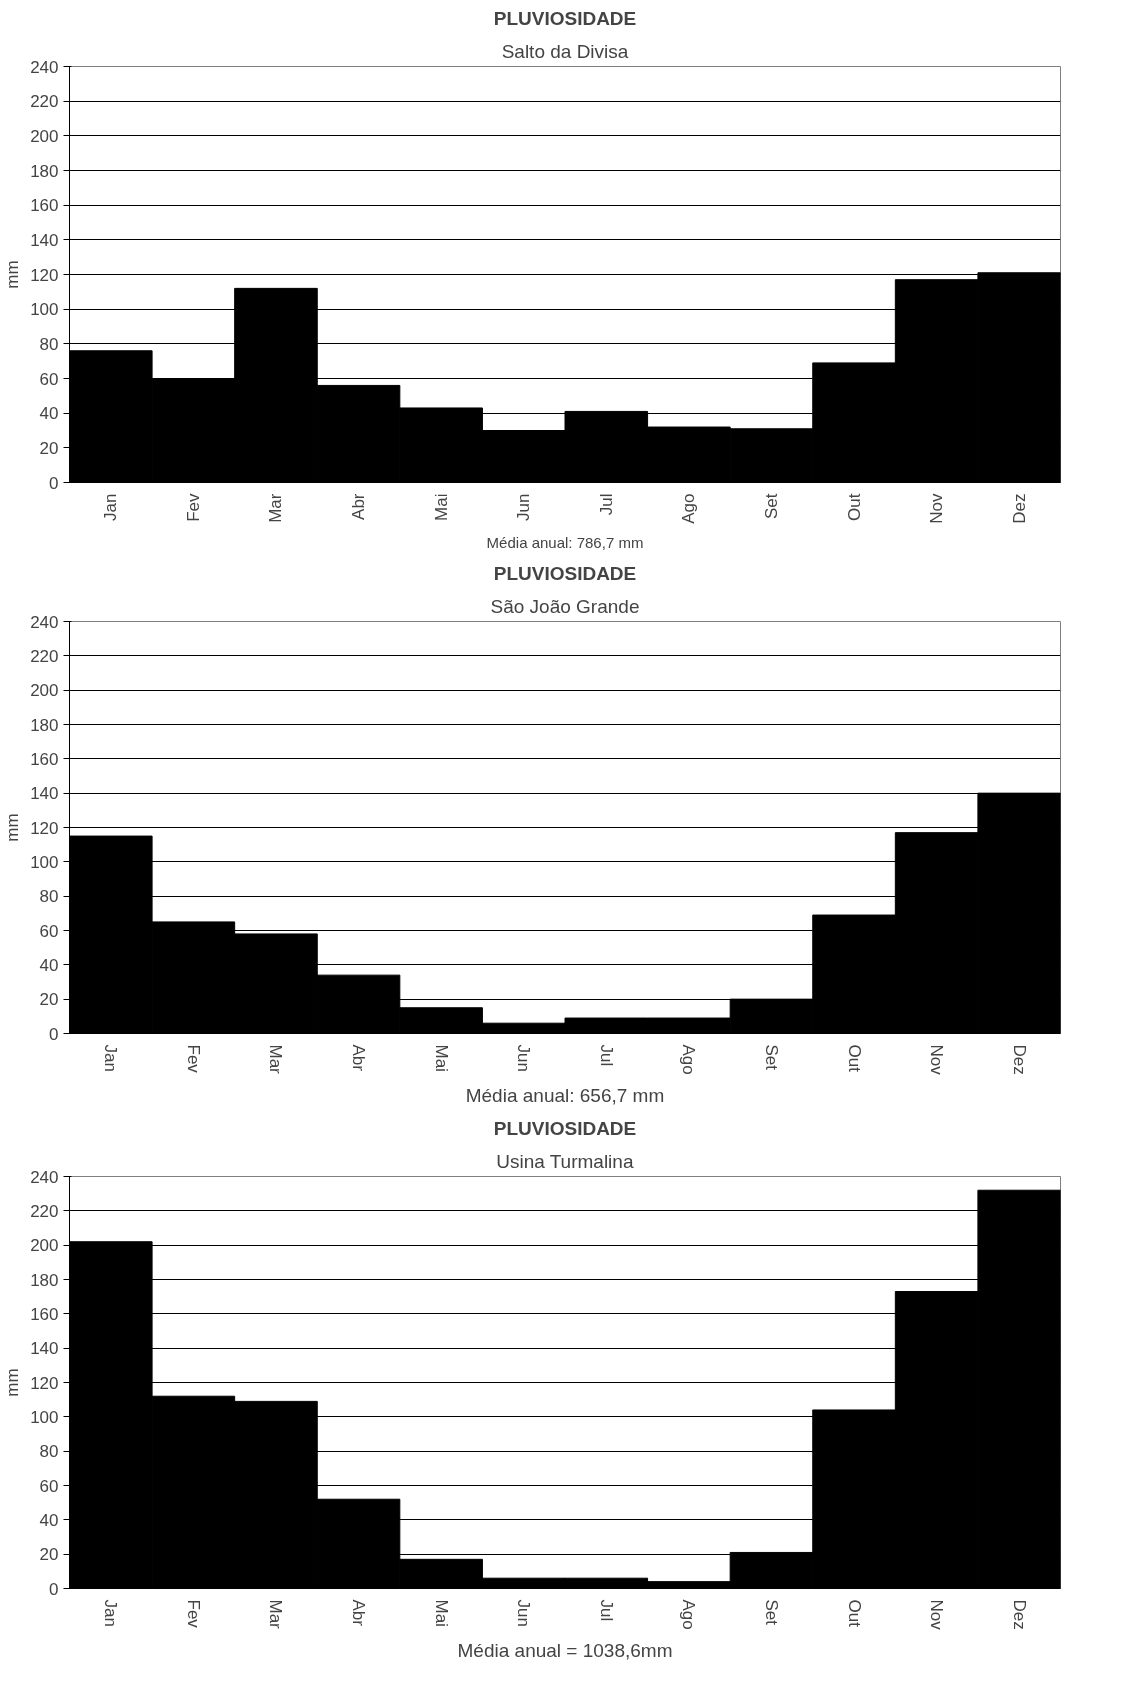 This screenshot has height=1699, width=1138. What do you see at coordinates (565, 606) in the screenshot?
I see `chart-subtitle: São João Grande` at bounding box center [565, 606].